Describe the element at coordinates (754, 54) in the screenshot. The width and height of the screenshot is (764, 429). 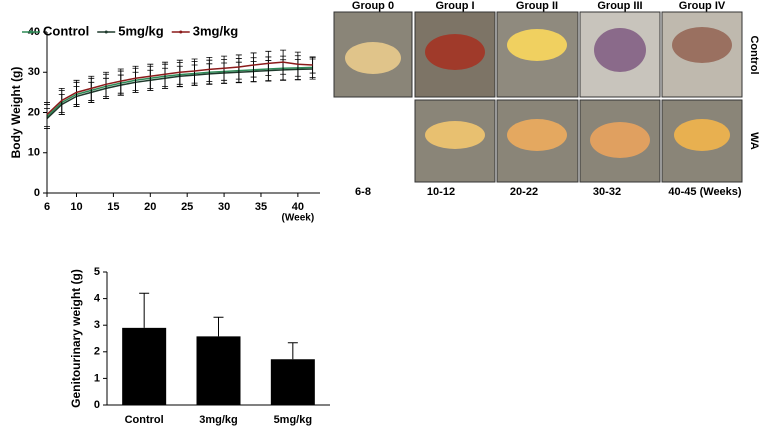
I see `row-label: Control` at that location.